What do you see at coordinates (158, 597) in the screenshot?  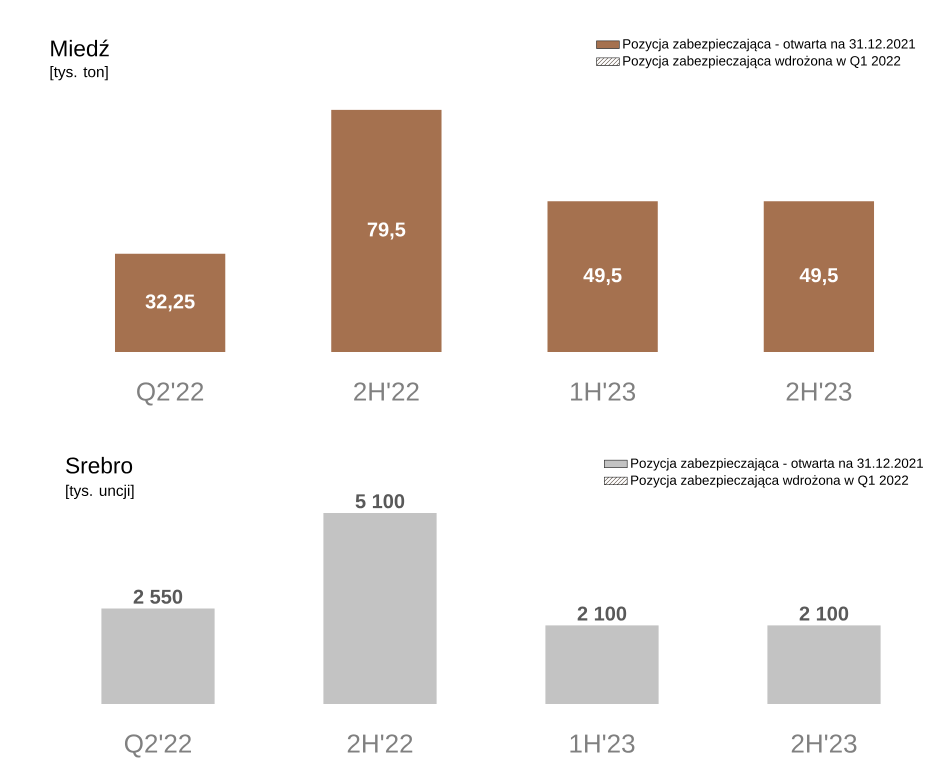 I see `data-label: 2 550` at bounding box center [158, 597].